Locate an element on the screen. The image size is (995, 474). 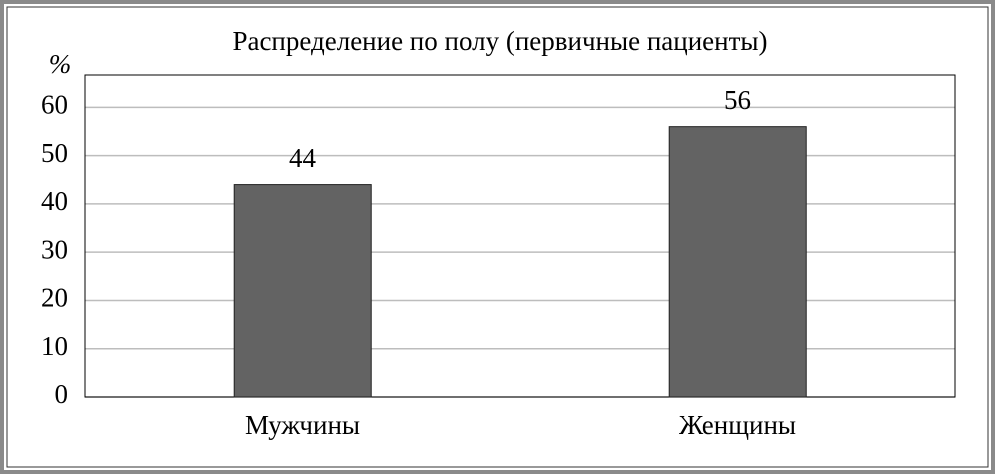
data-label: 56 is located at coordinates (737, 100).